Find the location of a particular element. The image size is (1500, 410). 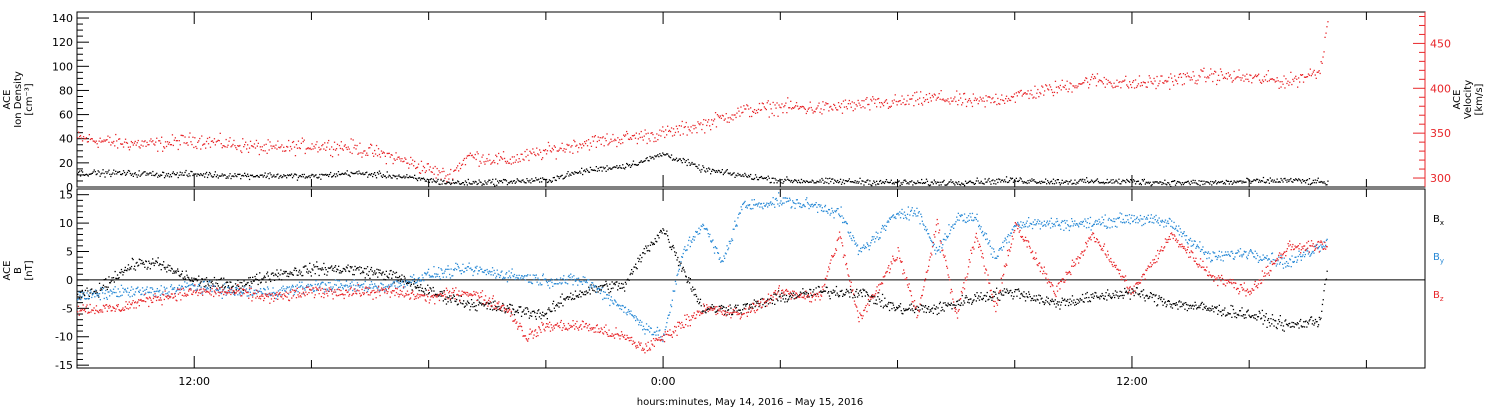

velocity-axis-label-line: Velocity is located at coordinates (1468, 99).